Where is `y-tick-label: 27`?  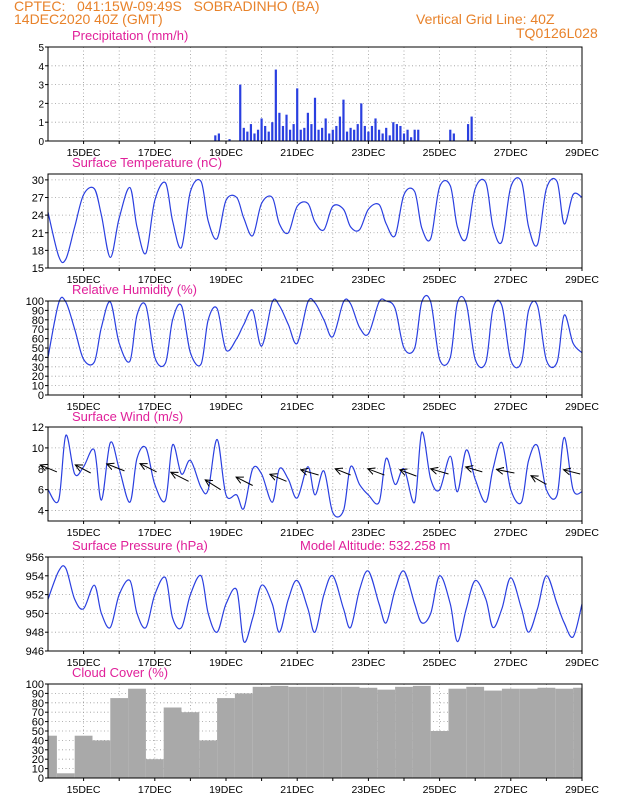
y-tick-label: 27 is located at coordinates (38, 199).